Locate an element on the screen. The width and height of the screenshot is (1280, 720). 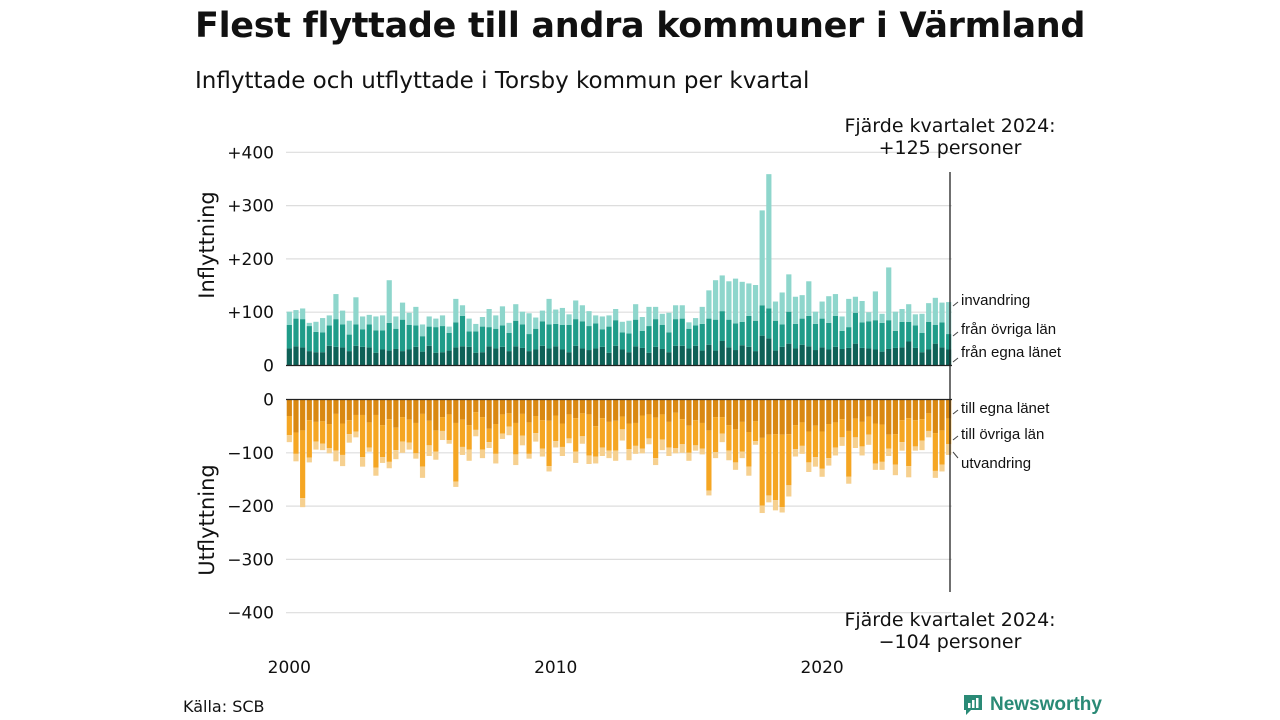
y-axis-title-bottom: Utflyttning is located at coordinates (207, 520).